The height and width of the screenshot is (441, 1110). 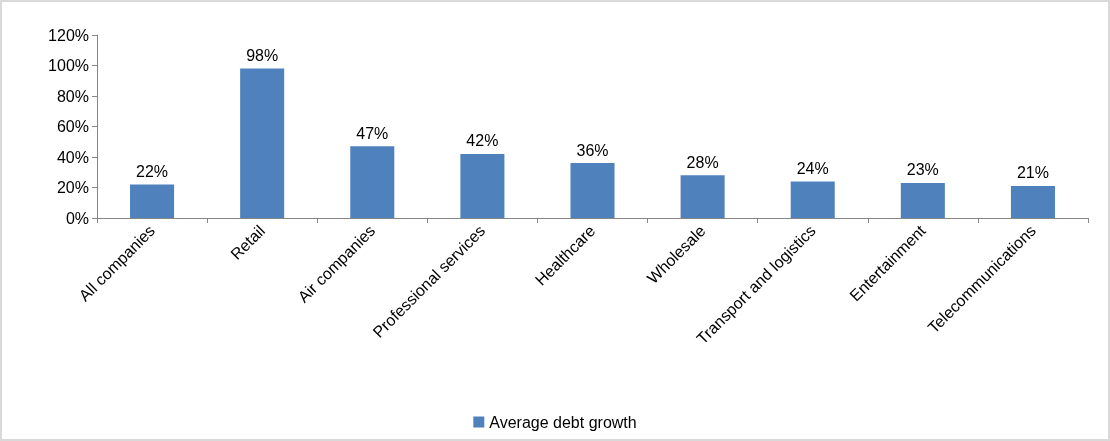 What do you see at coordinates (72, 157) in the screenshot?
I see `y-tick-label: 40%` at bounding box center [72, 157].